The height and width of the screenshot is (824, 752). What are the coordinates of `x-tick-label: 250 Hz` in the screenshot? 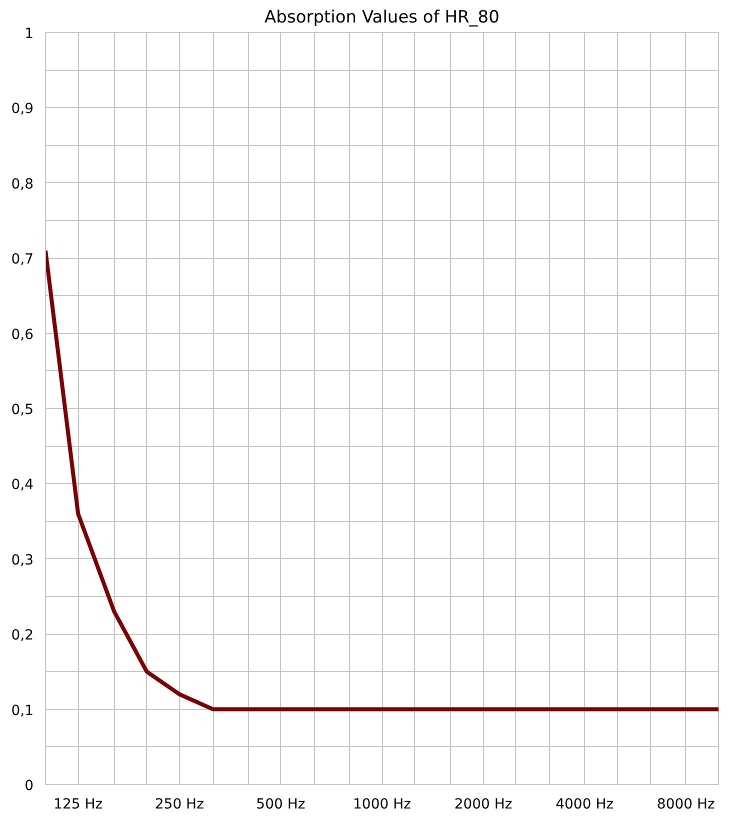 It's located at (179, 804).